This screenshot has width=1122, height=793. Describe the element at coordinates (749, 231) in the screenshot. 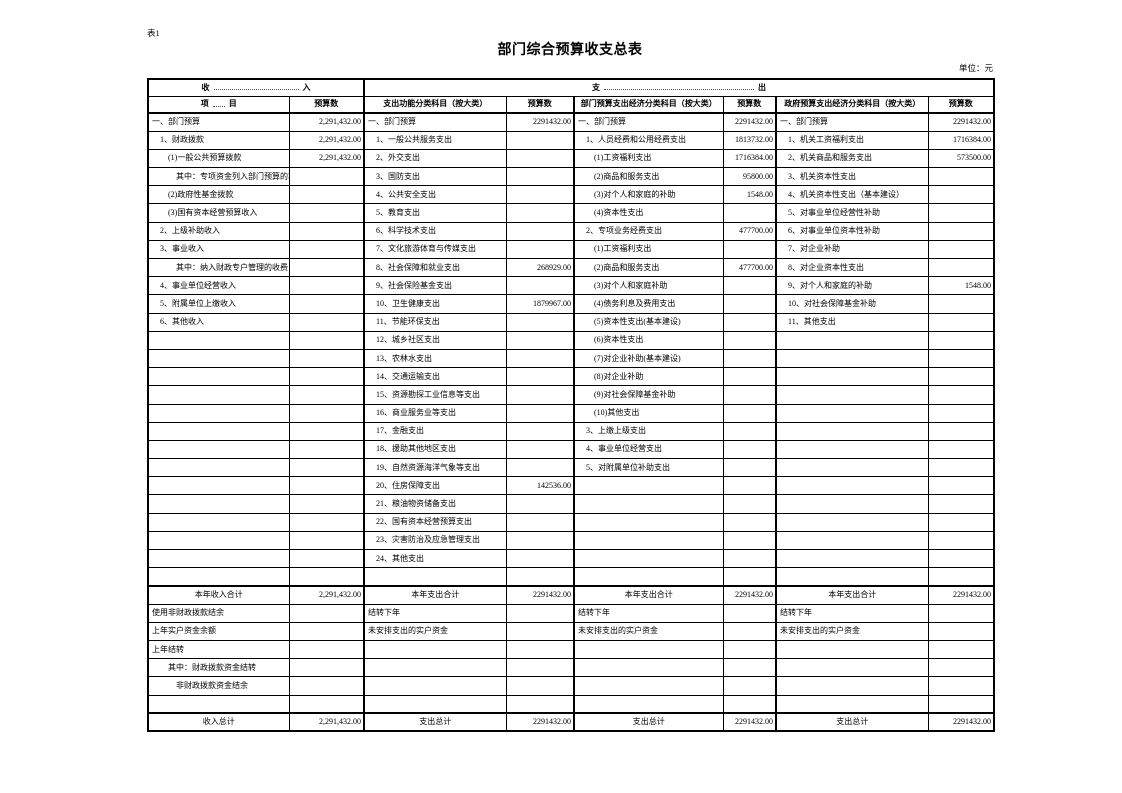

I see `budget-value-cell: 477700.00` at that location.